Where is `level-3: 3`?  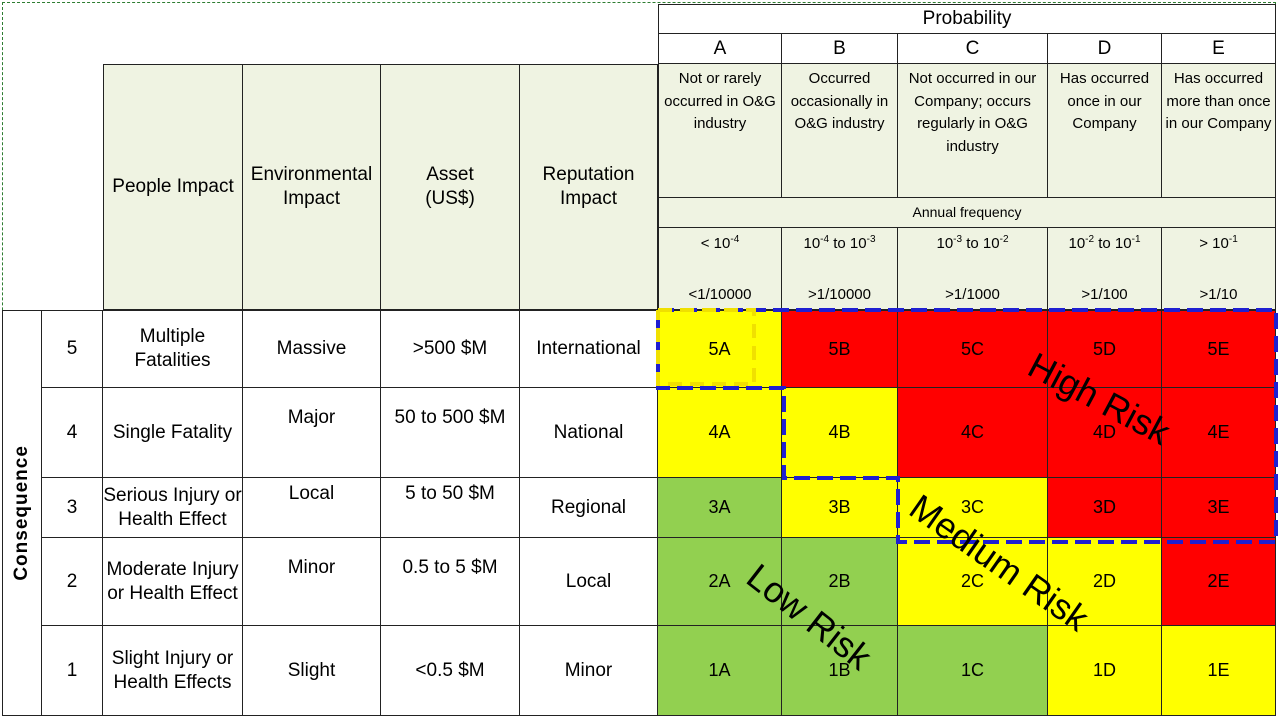 level-3: 3 is located at coordinates (72, 508).